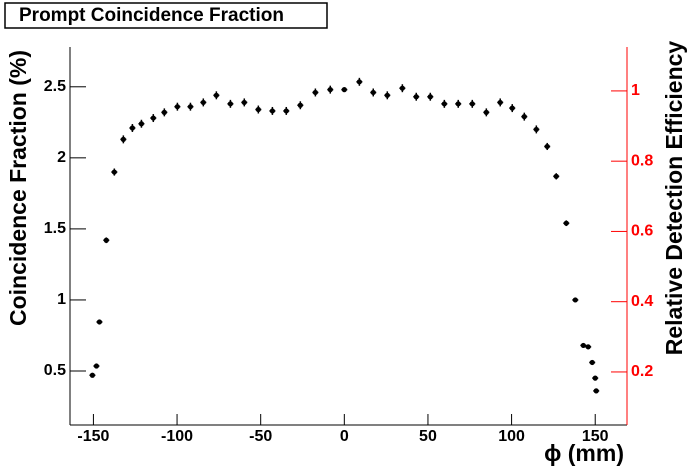 Image resolution: width=696 pixels, height=472 pixels. What do you see at coordinates (635, 90) in the screenshot?
I see `y2-tick-label: 1` at bounding box center [635, 90].